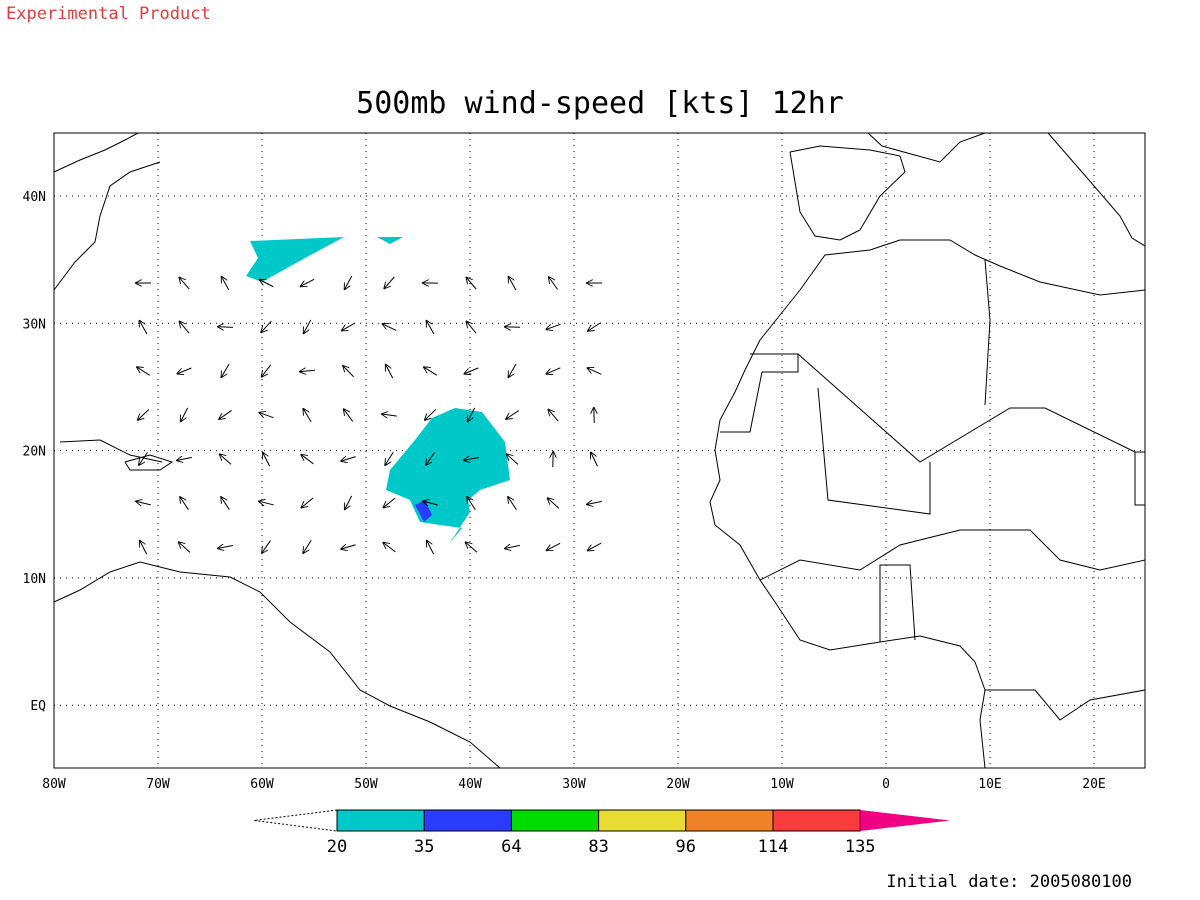  Describe the element at coordinates (989, 784) in the screenshot. I see `lon-label: 10E` at that location.